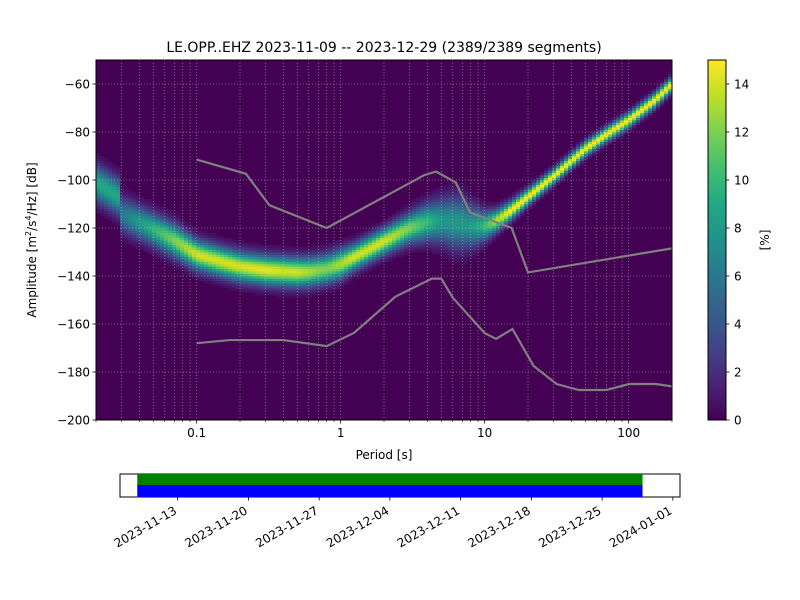 Image resolution: width=800 pixels, height=600 pixels. I want to click on timeline-tick-label: 2023-11-20, so click(216, 526).